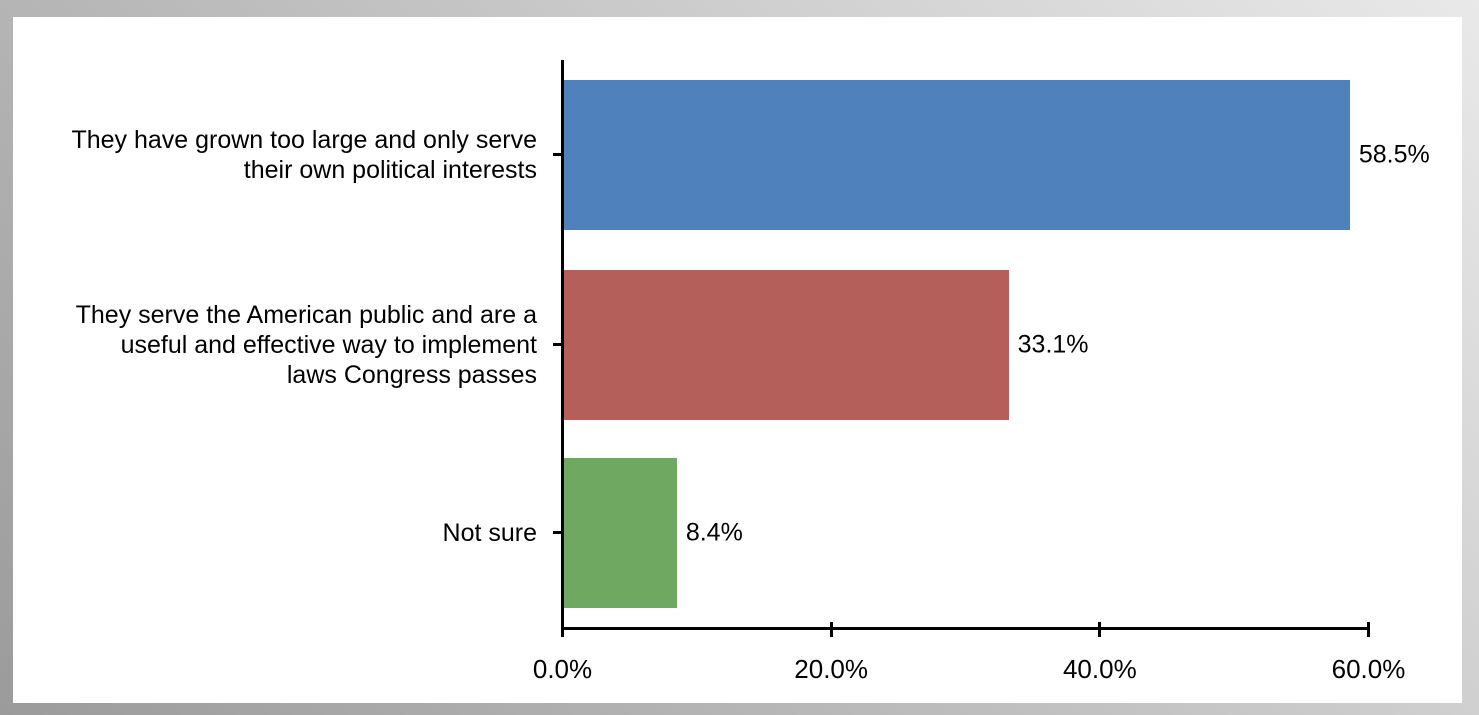 This screenshot has height=715, width=1479. Describe the element at coordinates (1368, 669) in the screenshot. I see `x-tick-label-3: 60.0%` at that location.